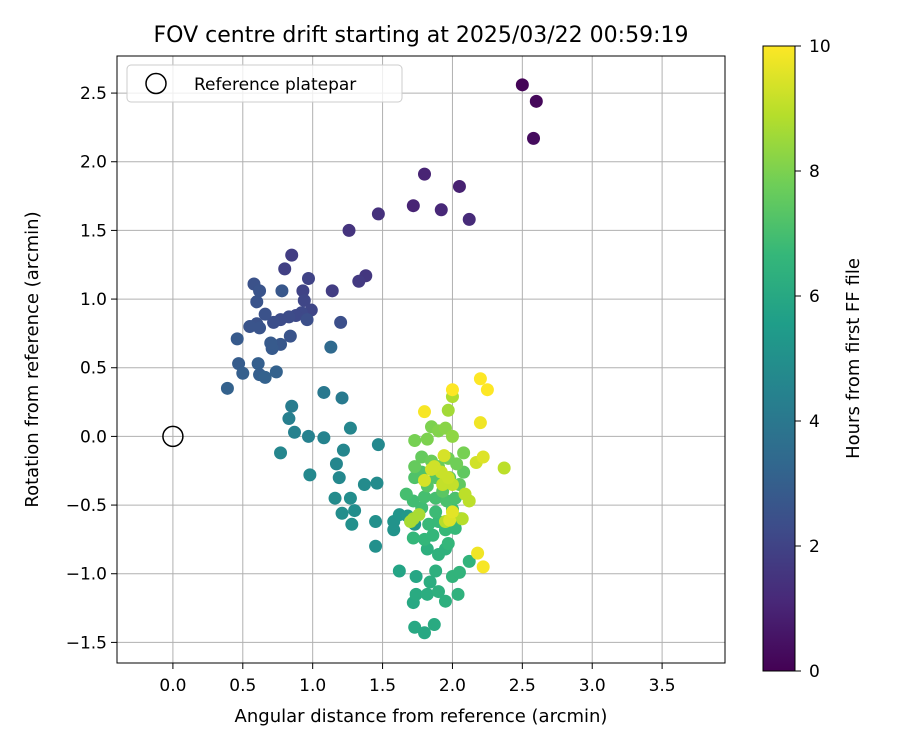 This screenshot has width=900, height=750. What do you see at coordinates (814, 172) in the screenshot?
I see `colorbar-tick-label: 8` at bounding box center [814, 172].